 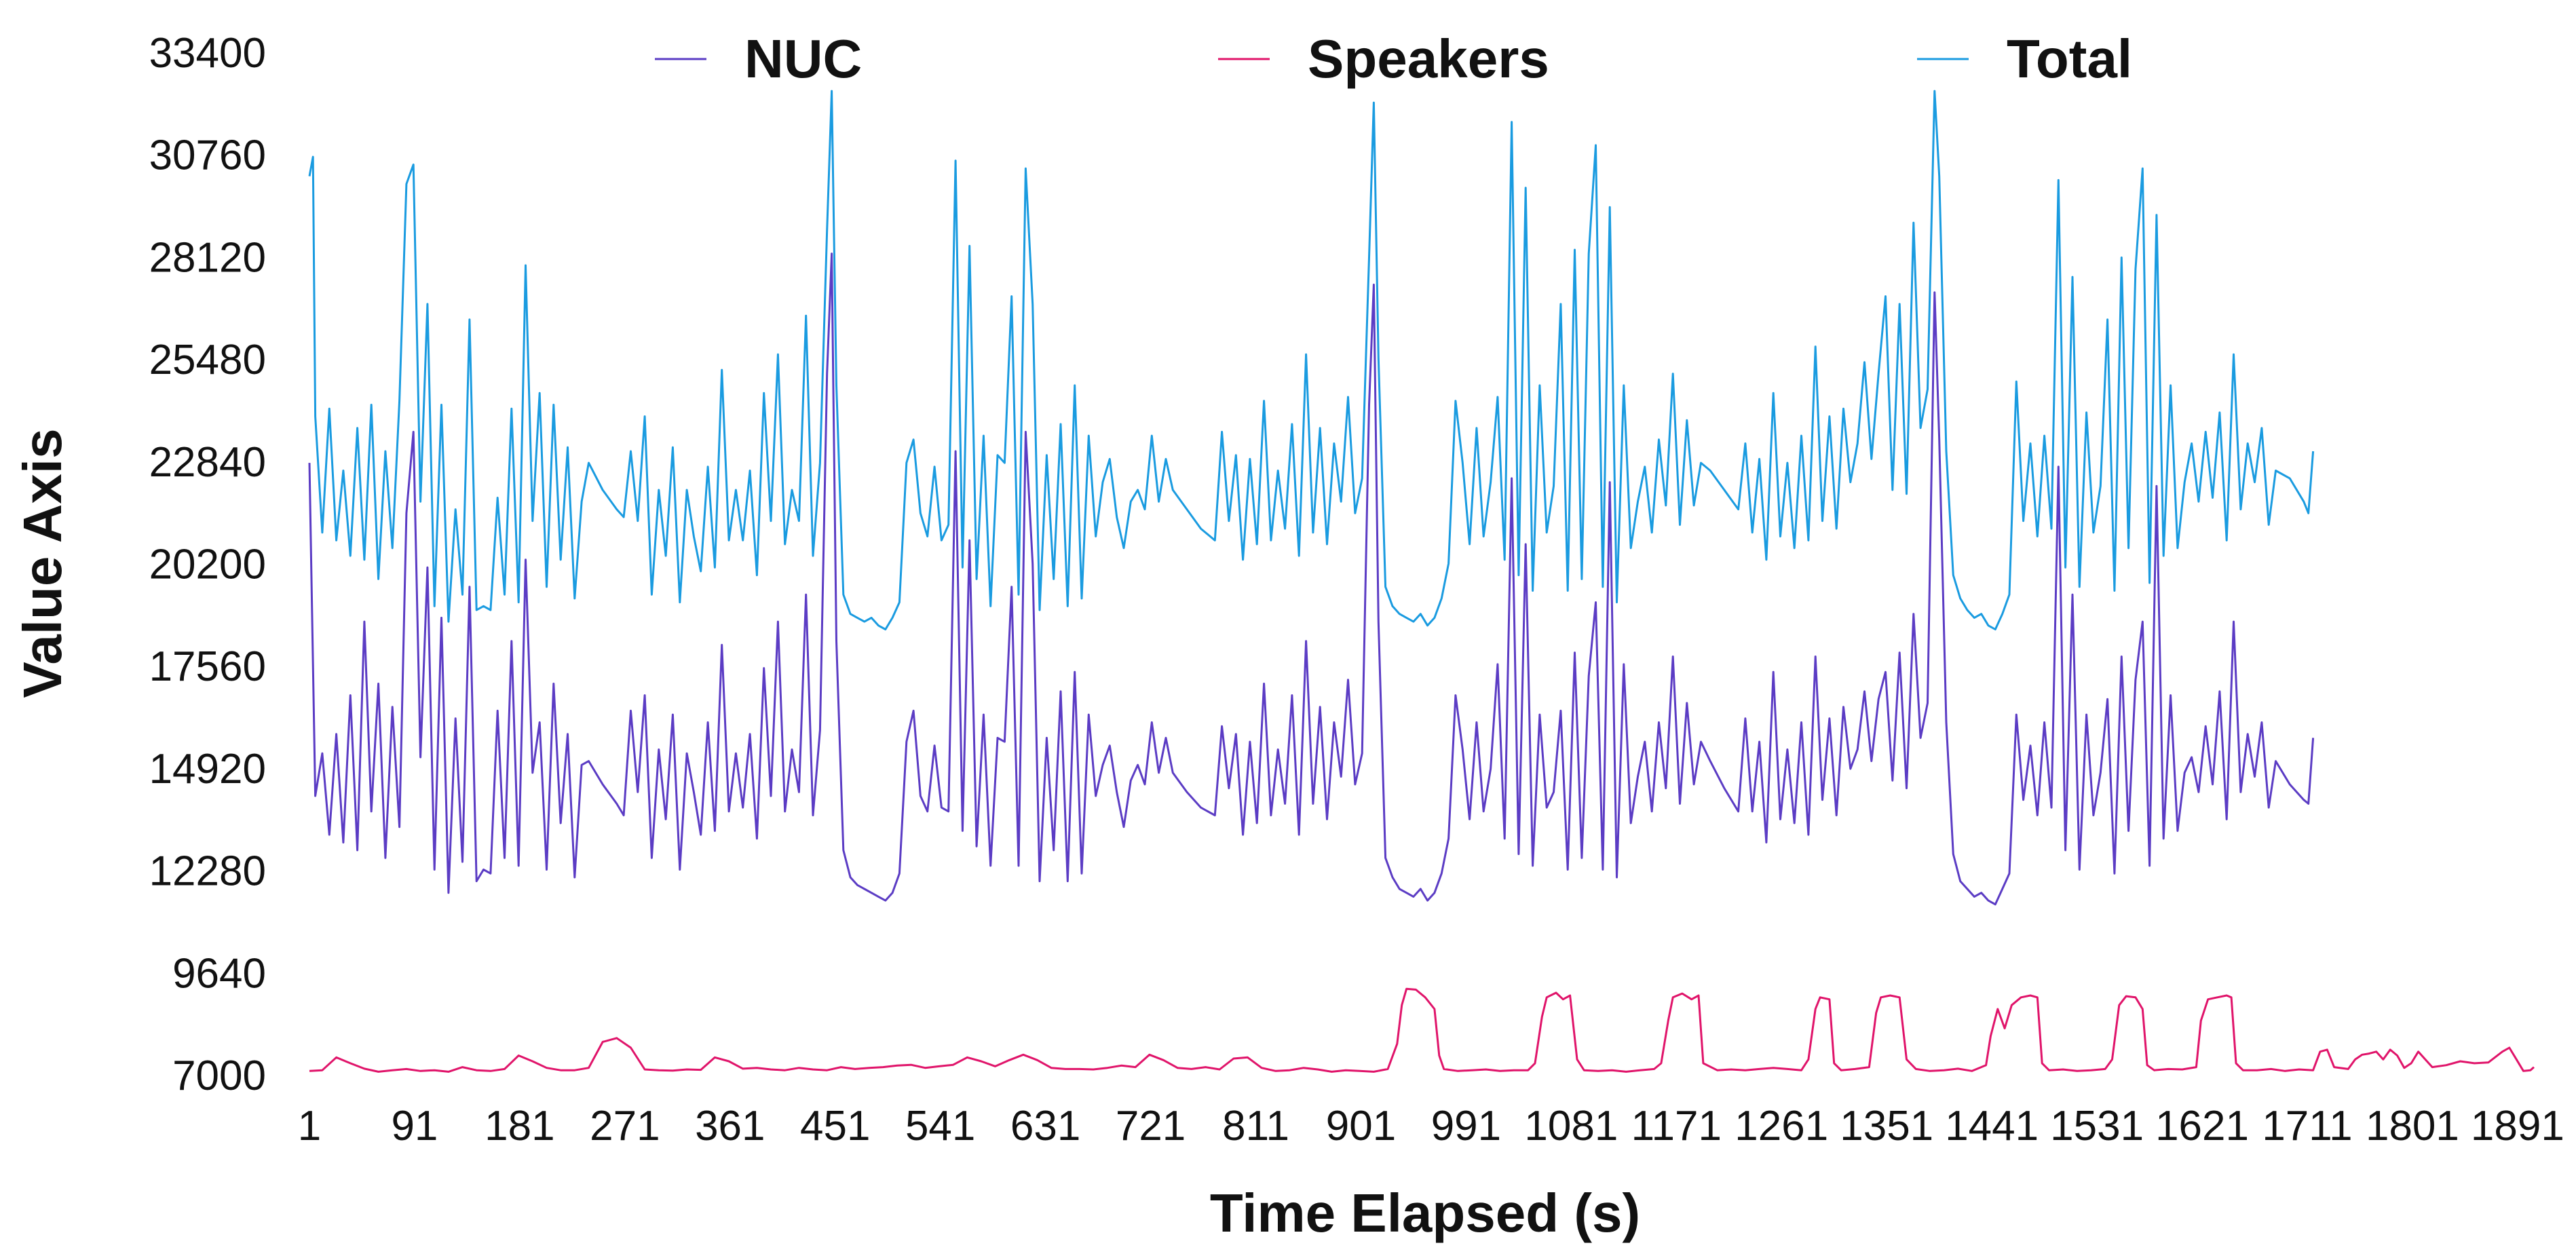 I want to click on x-tick-label: 361, so click(x=730, y=1126).